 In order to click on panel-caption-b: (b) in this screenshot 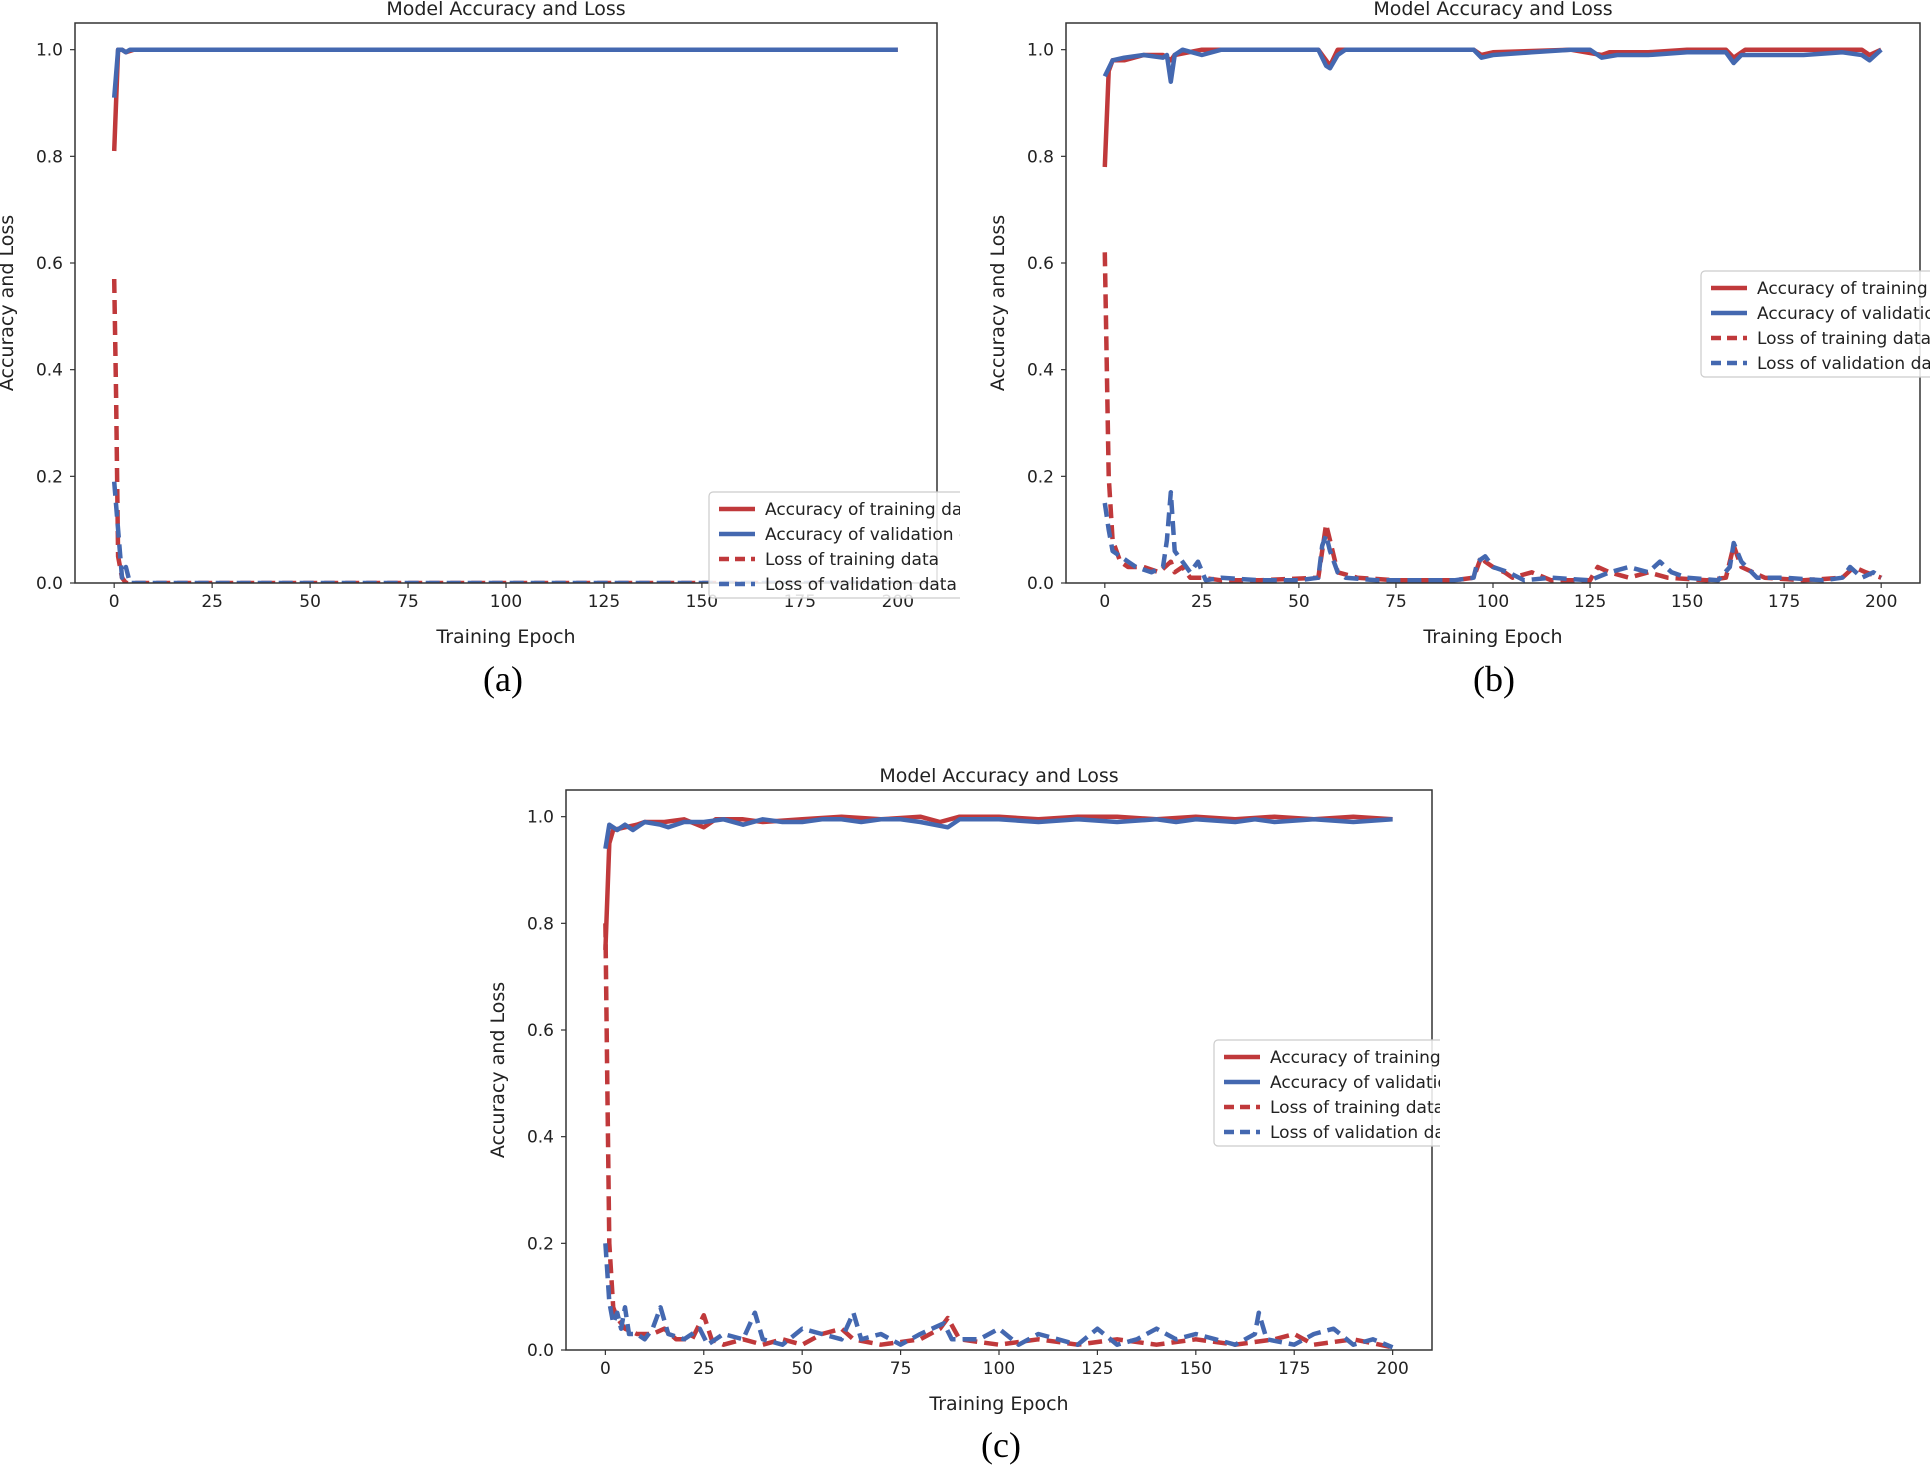, I will do `click(1494, 679)`.